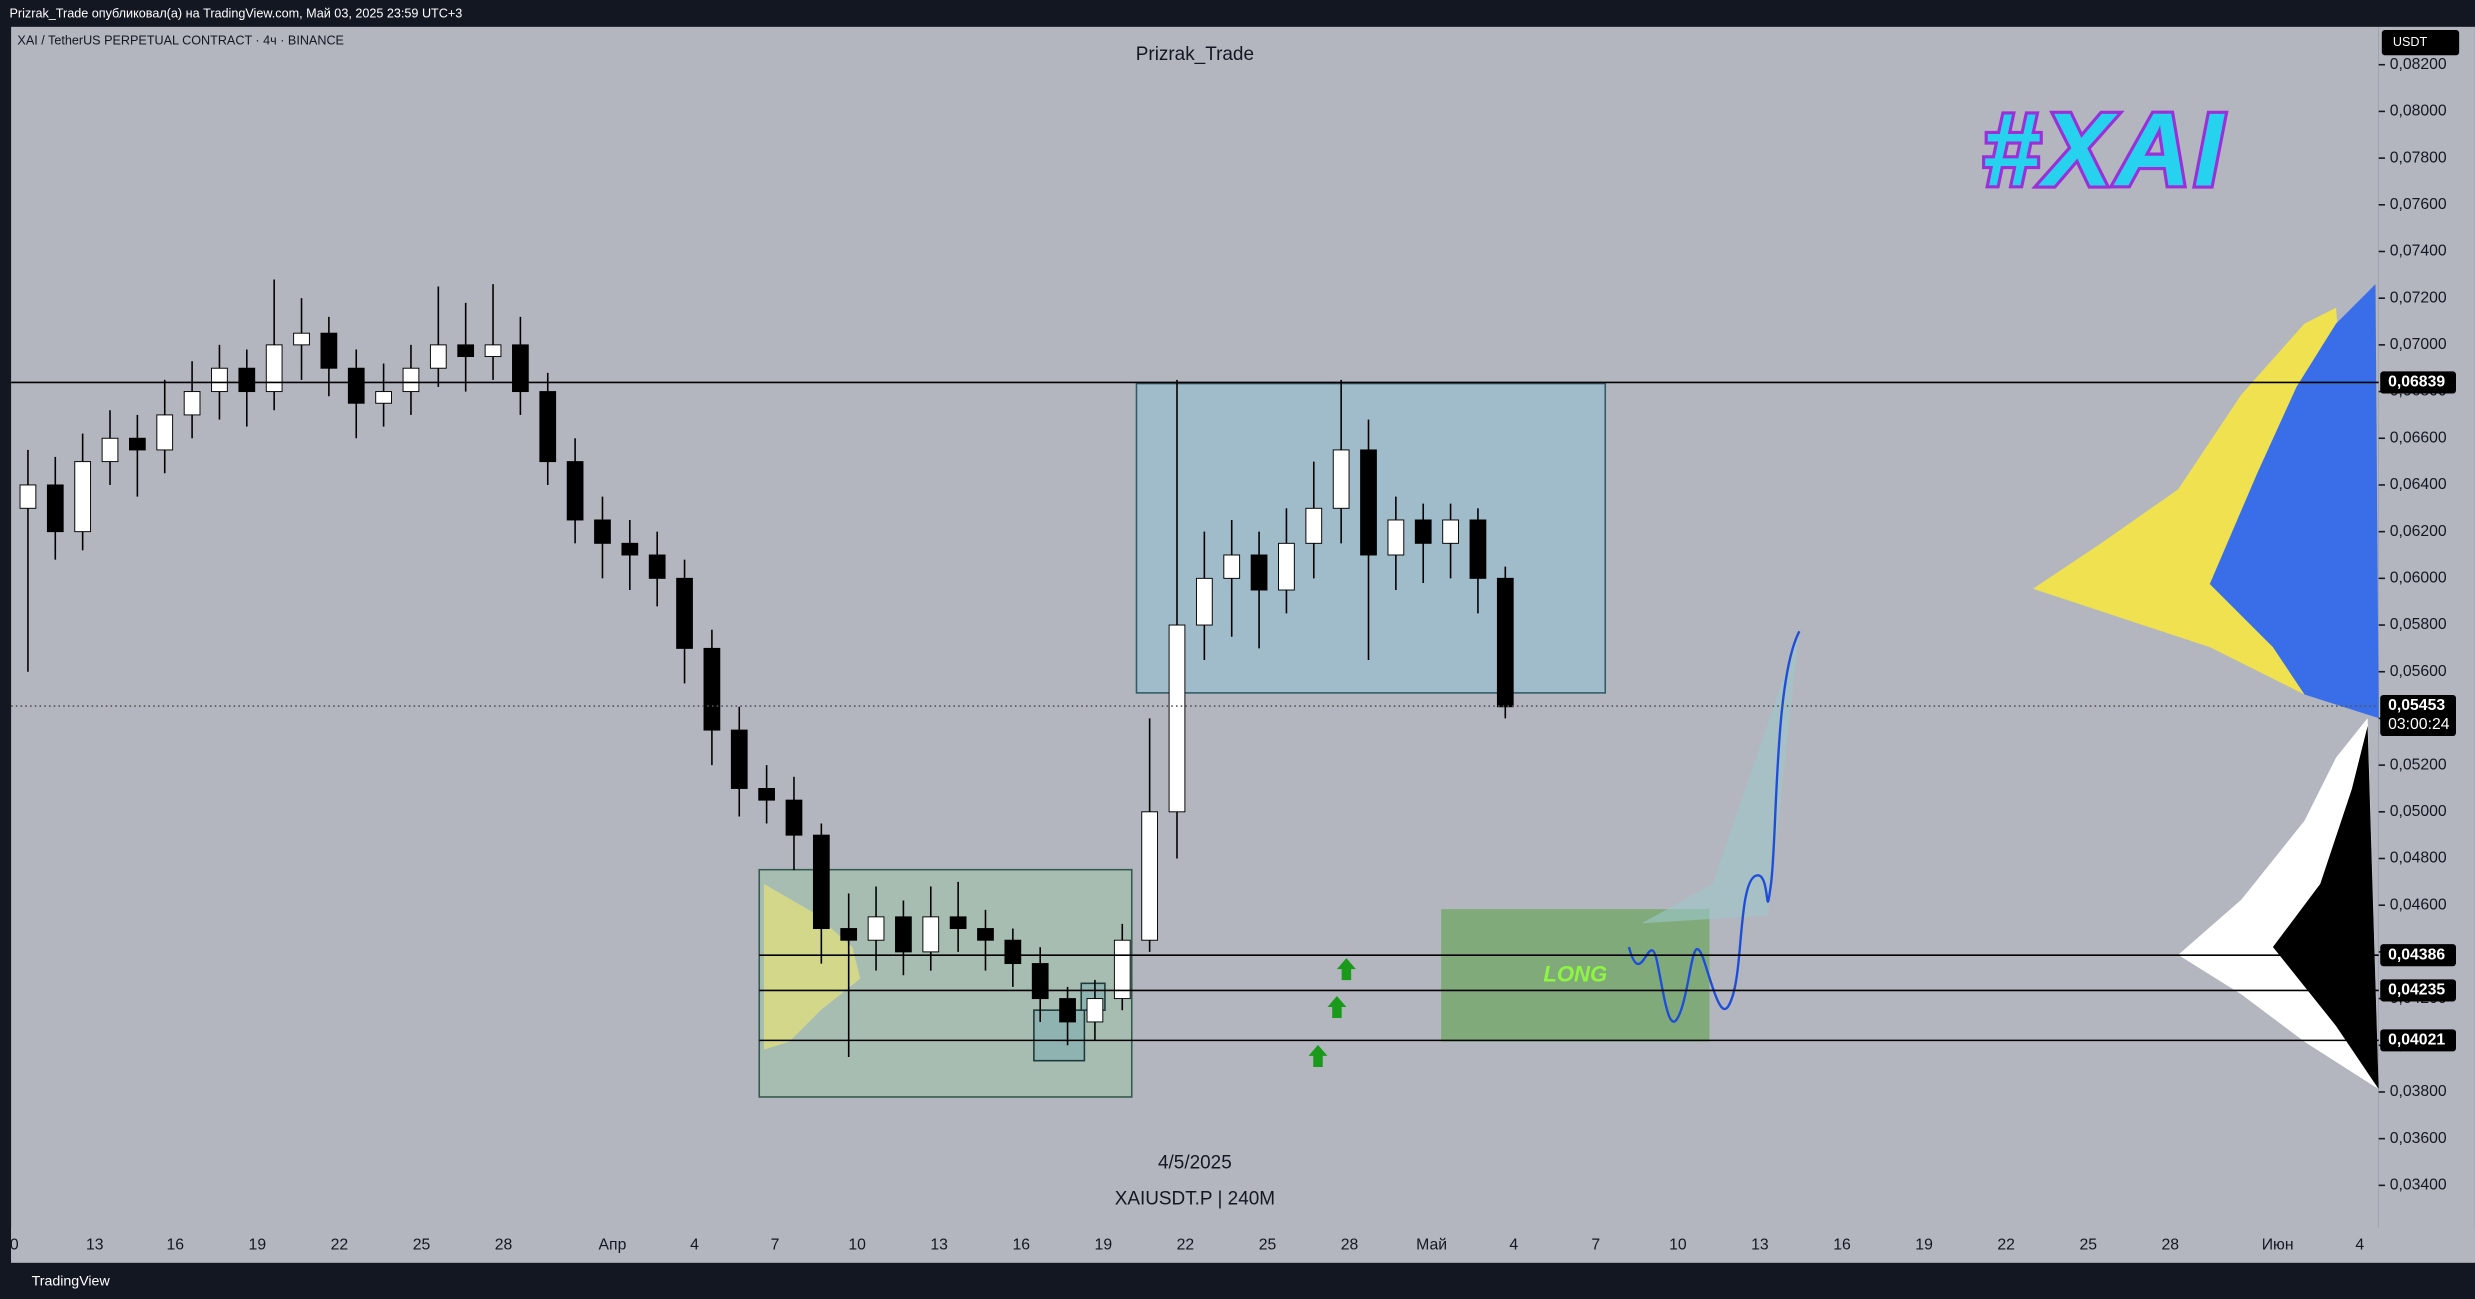 The height and width of the screenshot is (1299, 2475). I want to click on x-tick-label: 0, so click(14, 1245).